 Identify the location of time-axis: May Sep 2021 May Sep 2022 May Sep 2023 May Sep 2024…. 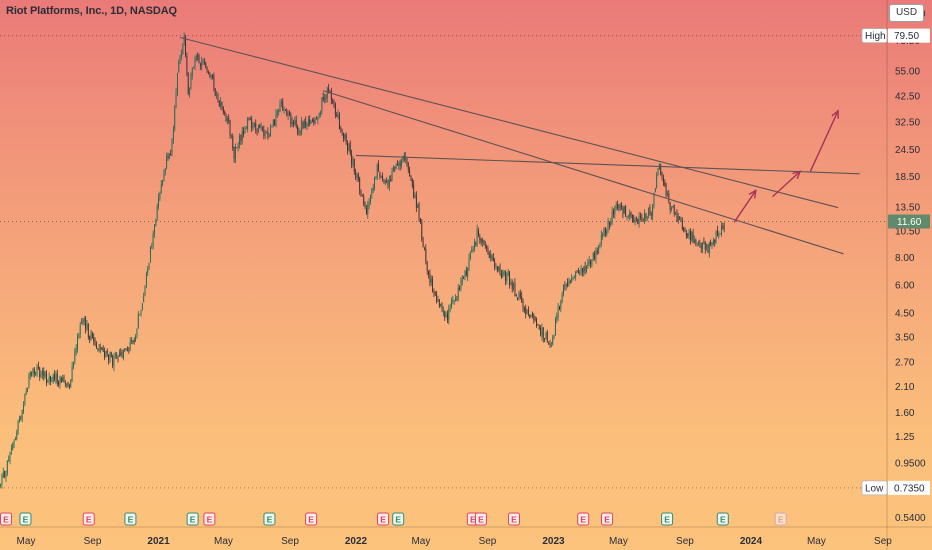
(455, 541).